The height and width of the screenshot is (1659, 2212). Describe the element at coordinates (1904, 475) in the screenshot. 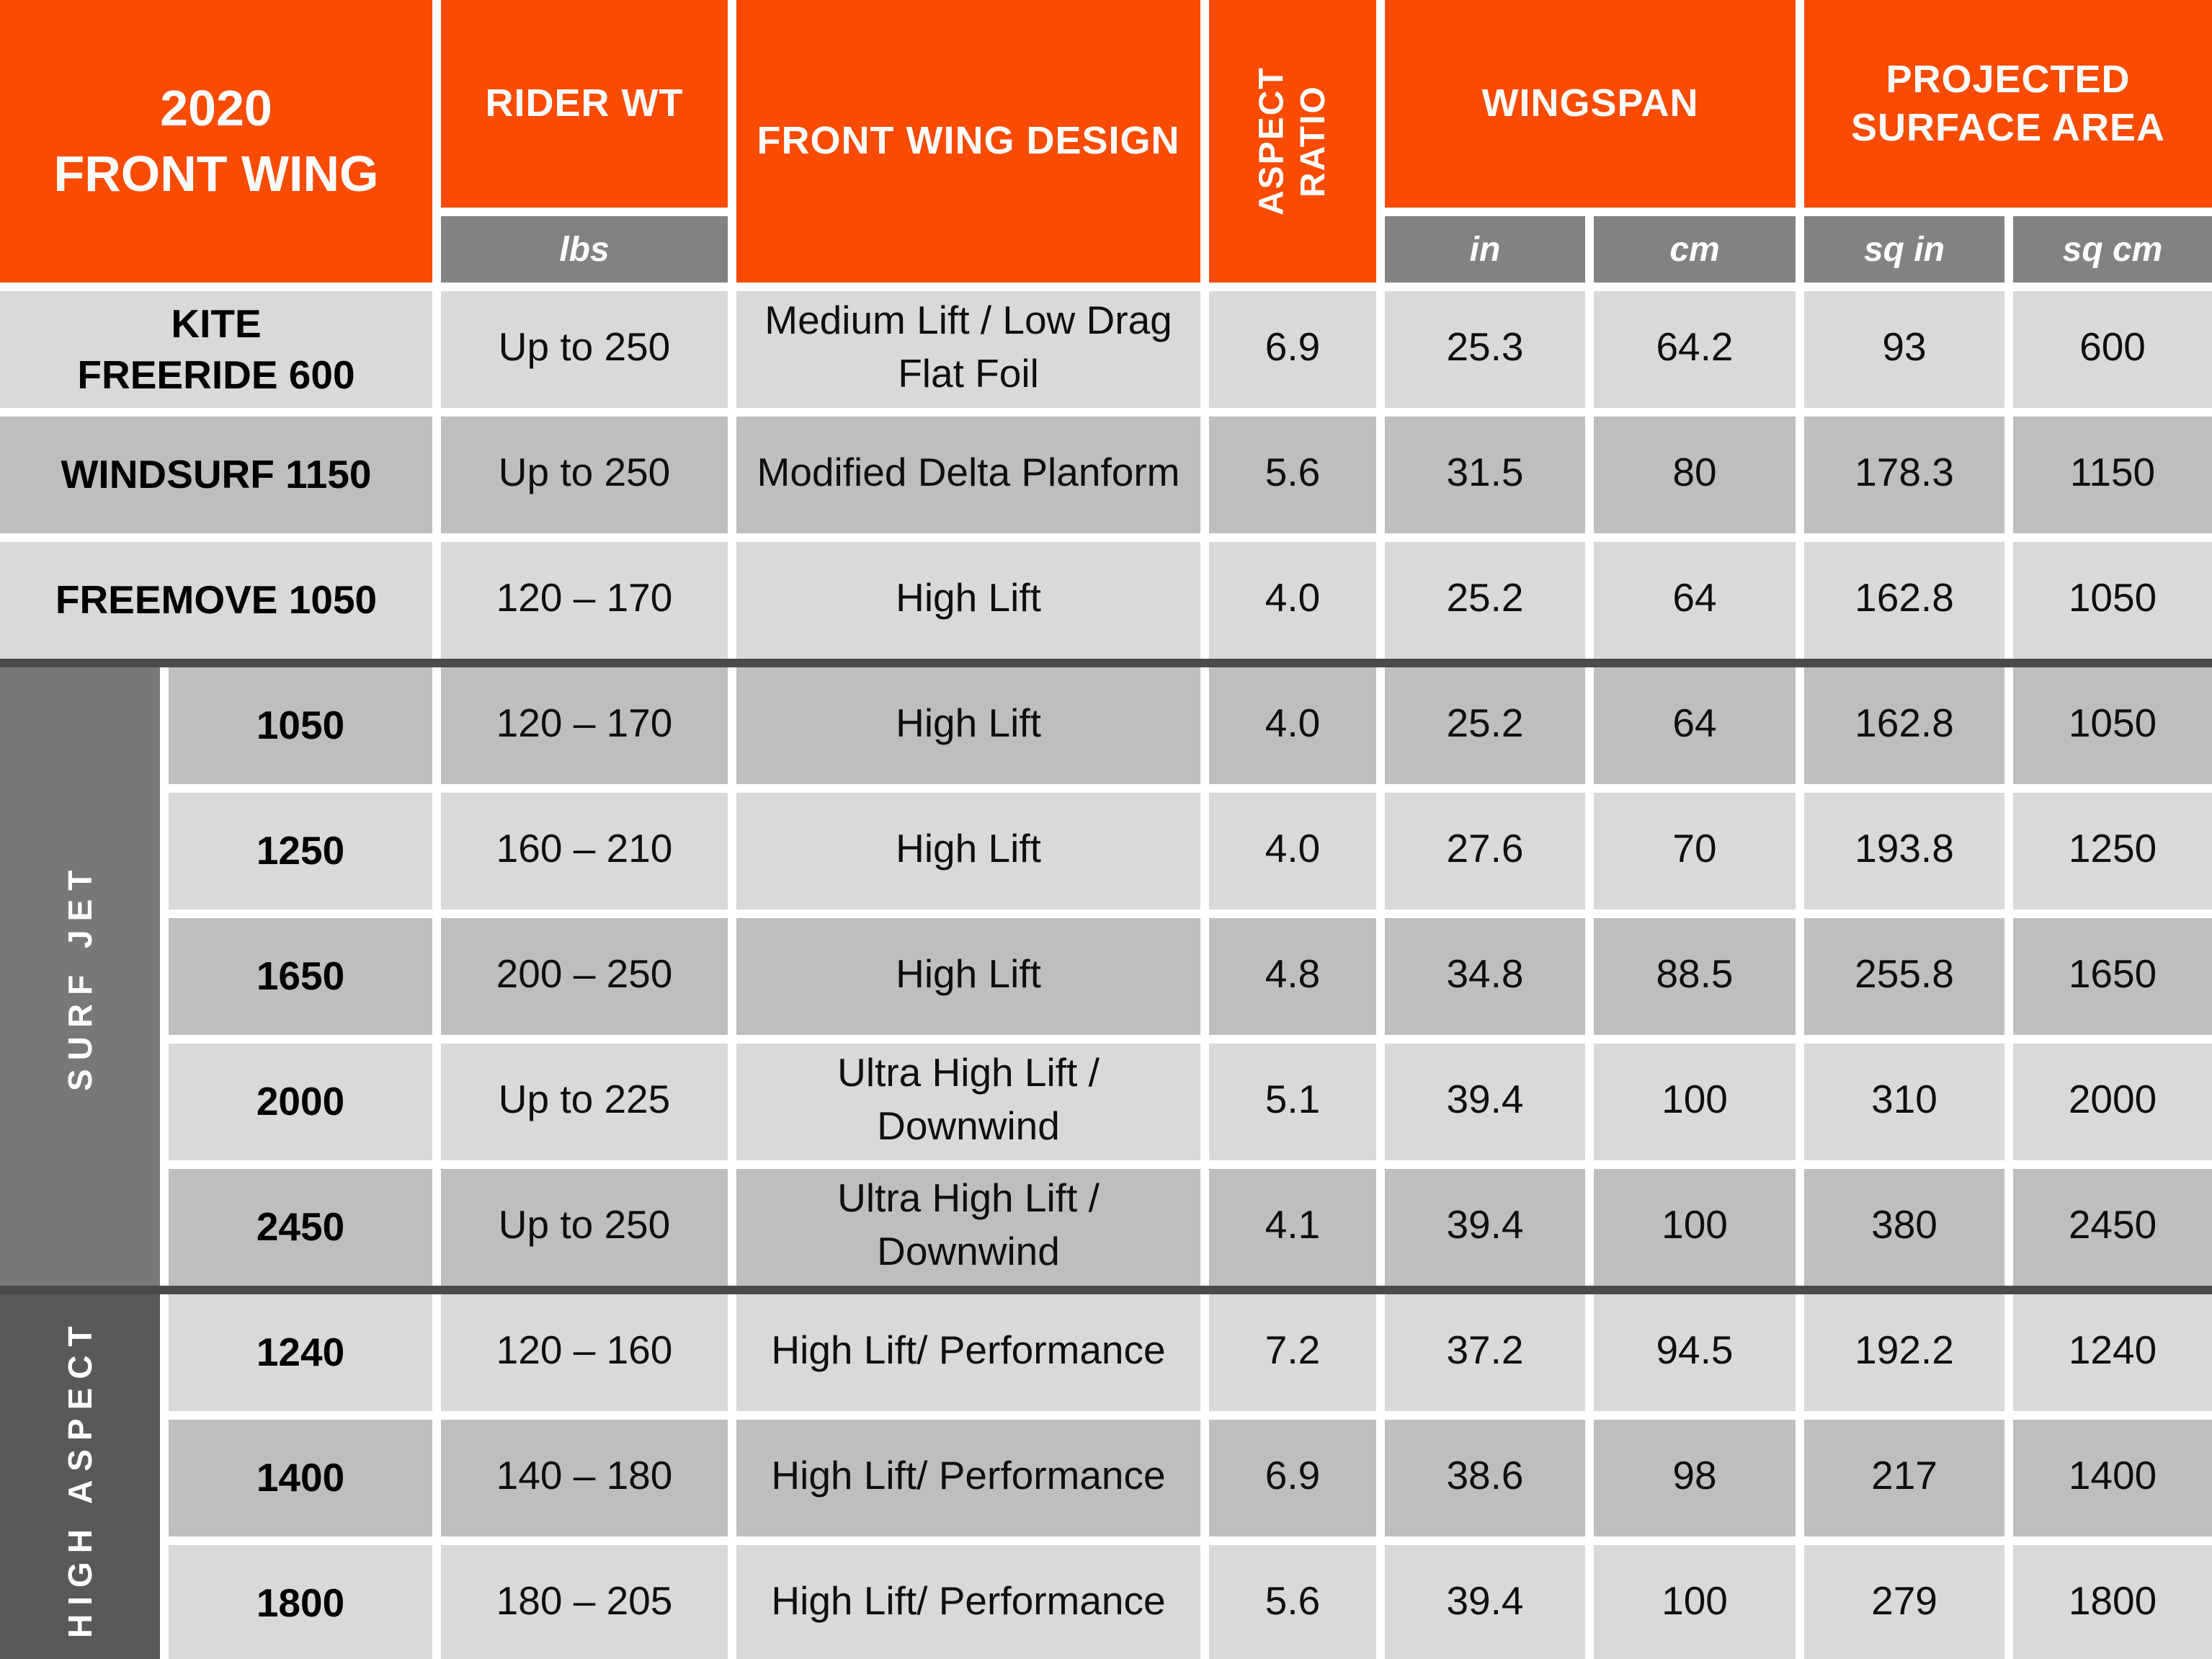

I see `area-sq-in-cell: 178.3` at that location.